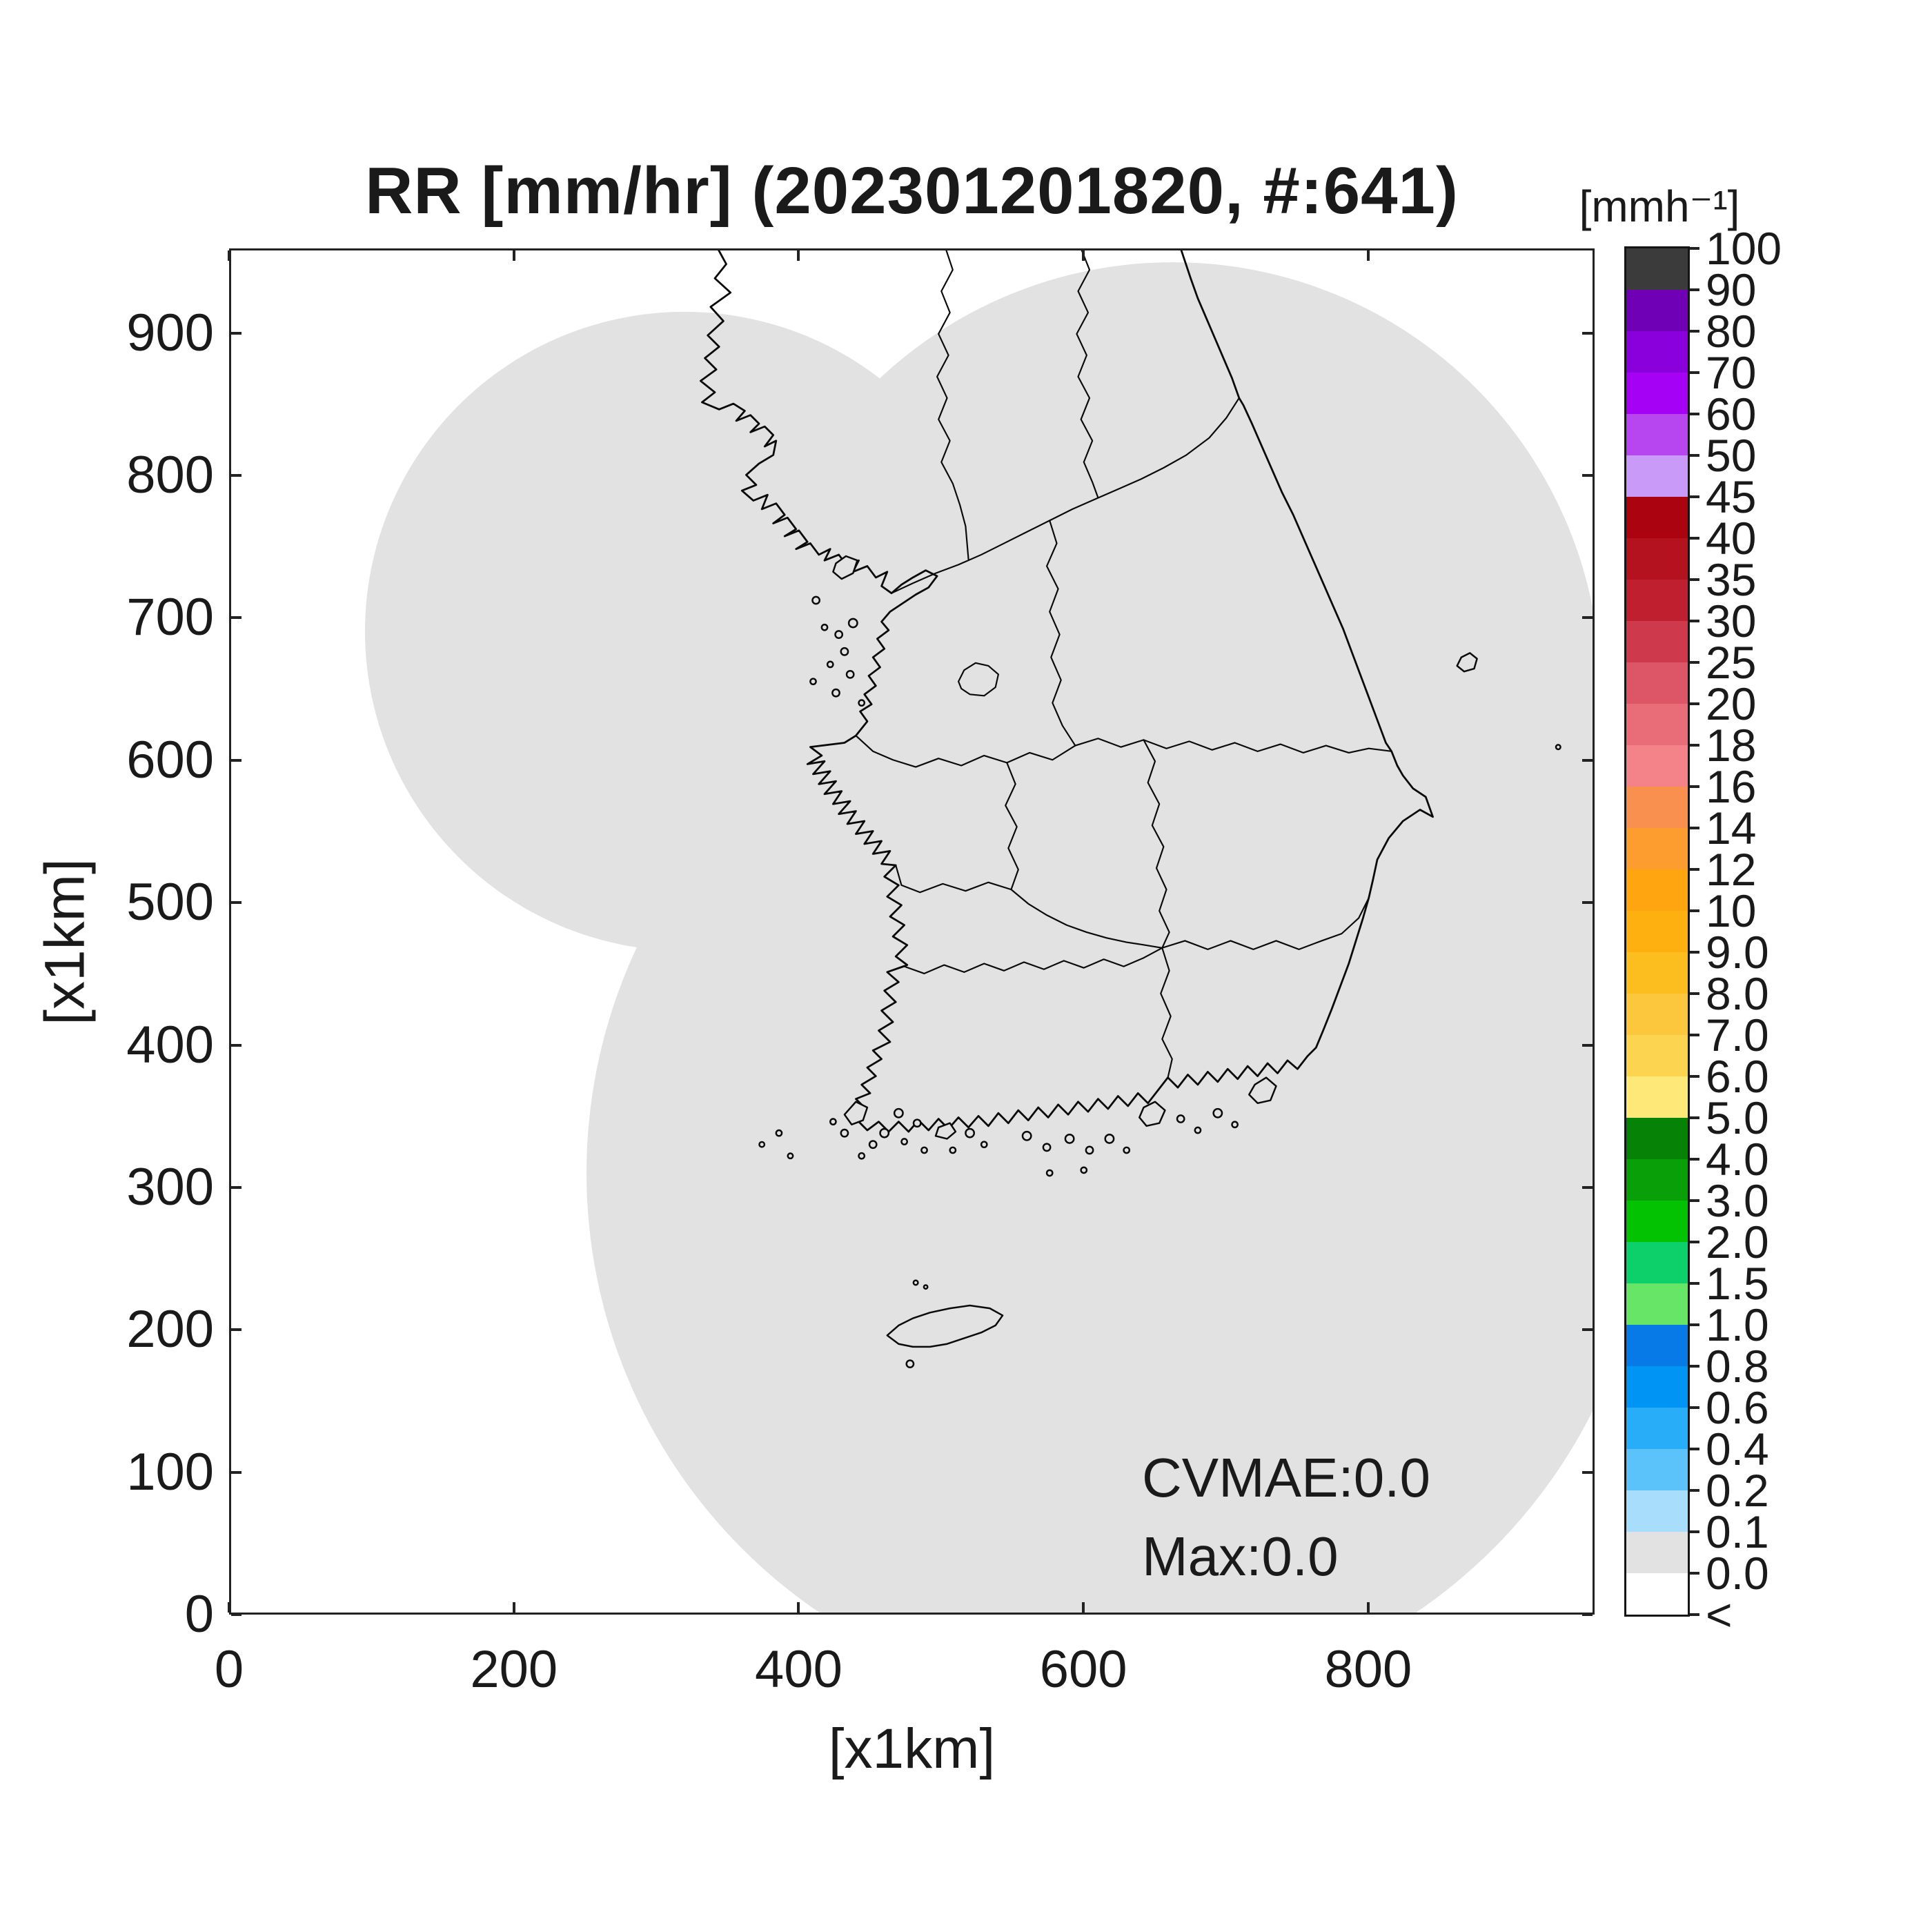 The width and height of the screenshot is (1932, 1932). I want to click on namhae-island, so click(1152, 1114).